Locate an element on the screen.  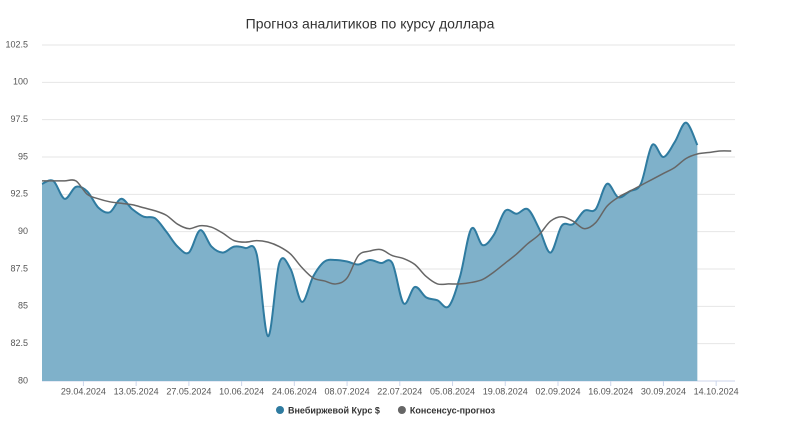
y-tick-label: 85 is located at coordinates (23, 306).